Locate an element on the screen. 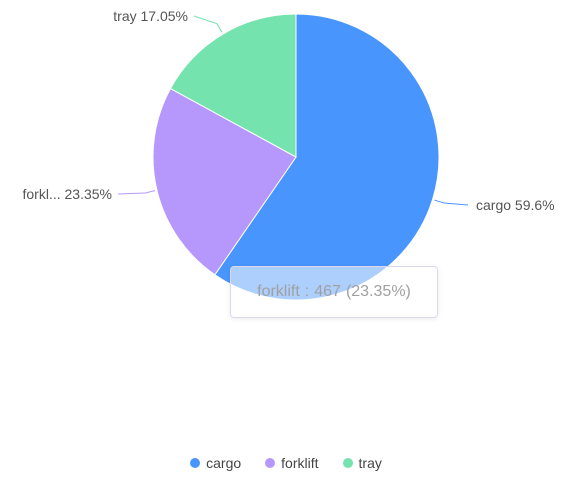 This screenshot has height=478, width=572. pie-slice-forklift is located at coordinates (224, 181).